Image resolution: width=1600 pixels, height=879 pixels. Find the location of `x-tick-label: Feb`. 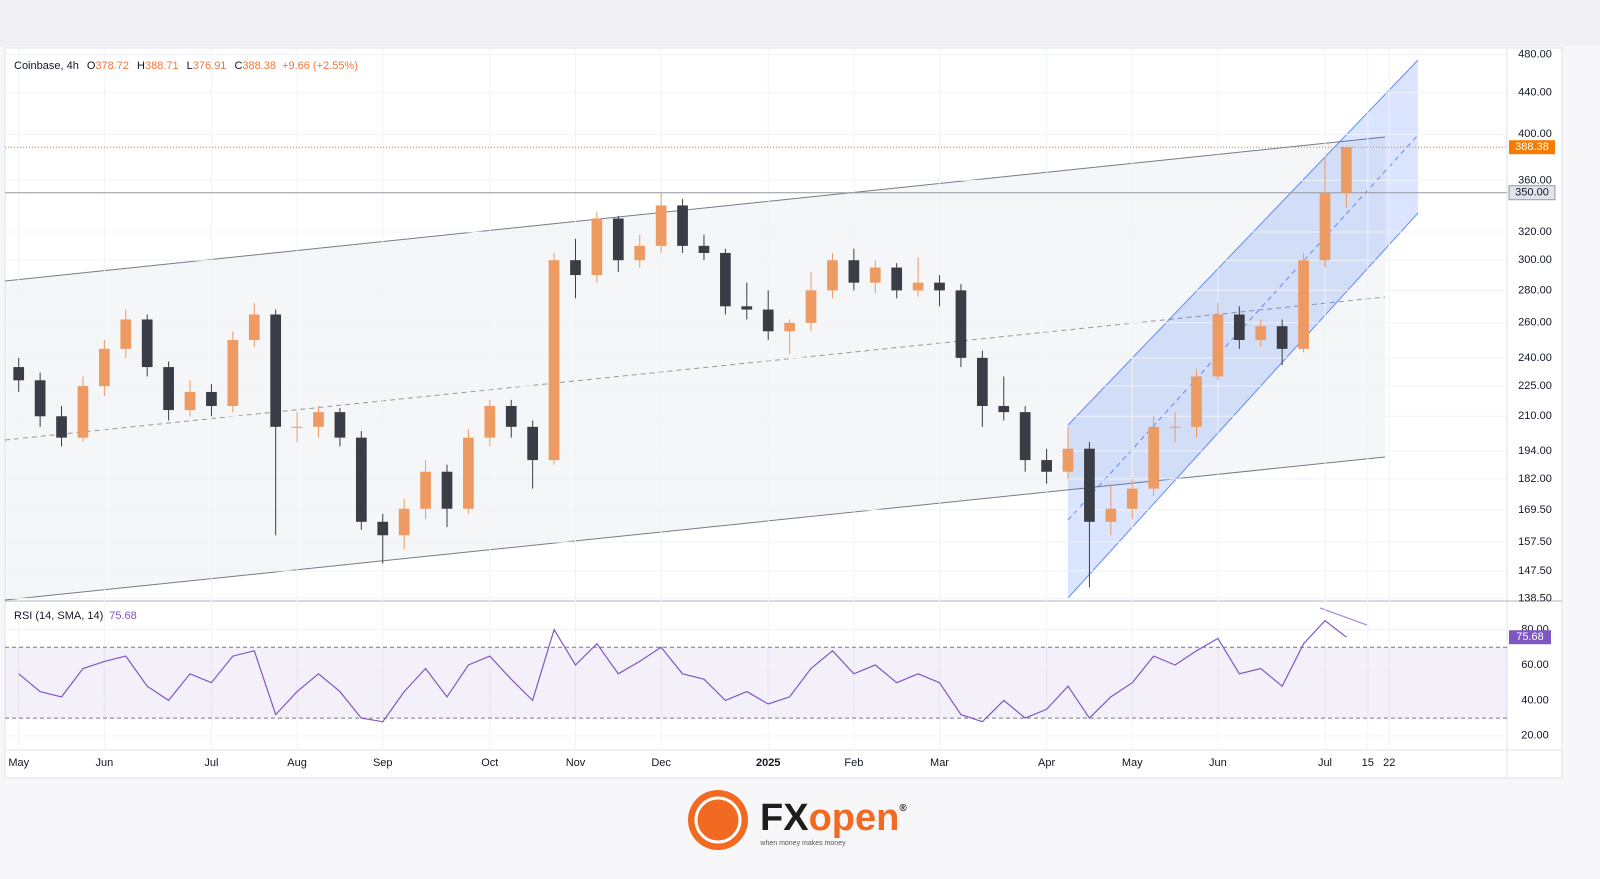

x-tick-label: Feb is located at coordinates (853, 763).